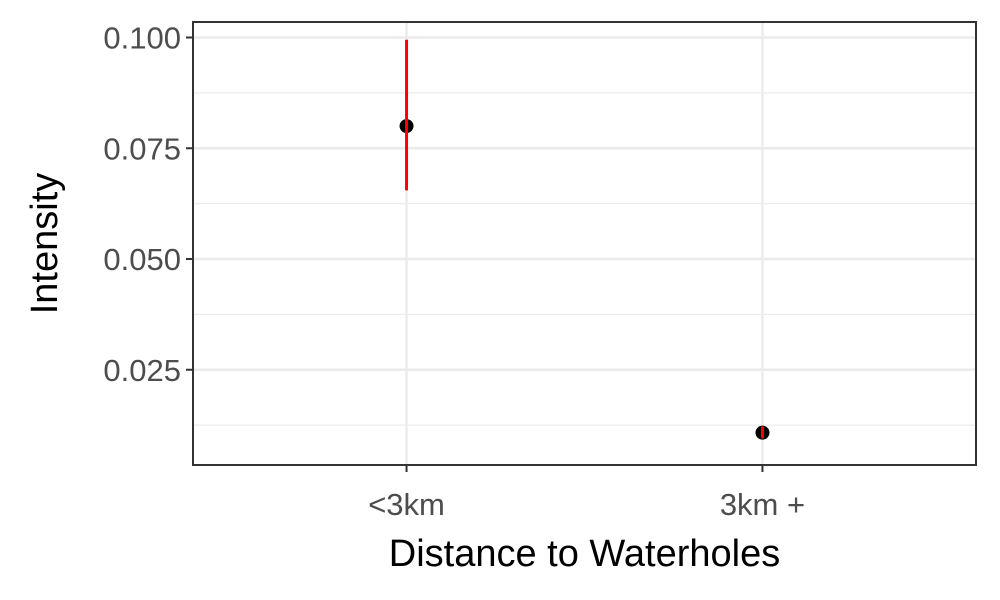 The width and height of the screenshot is (1000, 600). What do you see at coordinates (45, 244) in the screenshot?
I see `y-axis-title: Intensity` at bounding box center [45, 244].